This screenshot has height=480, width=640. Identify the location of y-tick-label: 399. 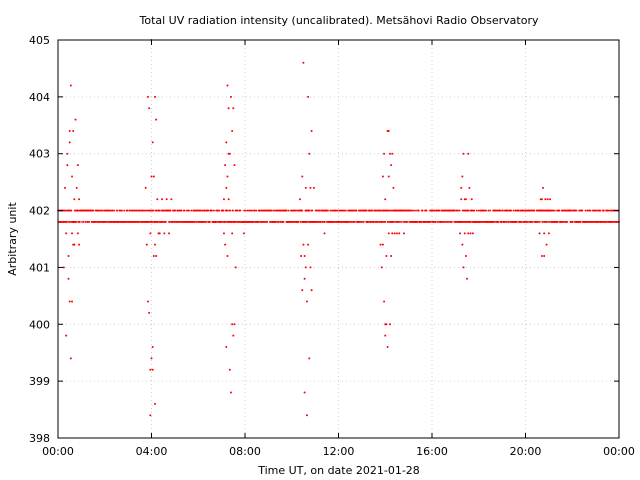
(39, 381).